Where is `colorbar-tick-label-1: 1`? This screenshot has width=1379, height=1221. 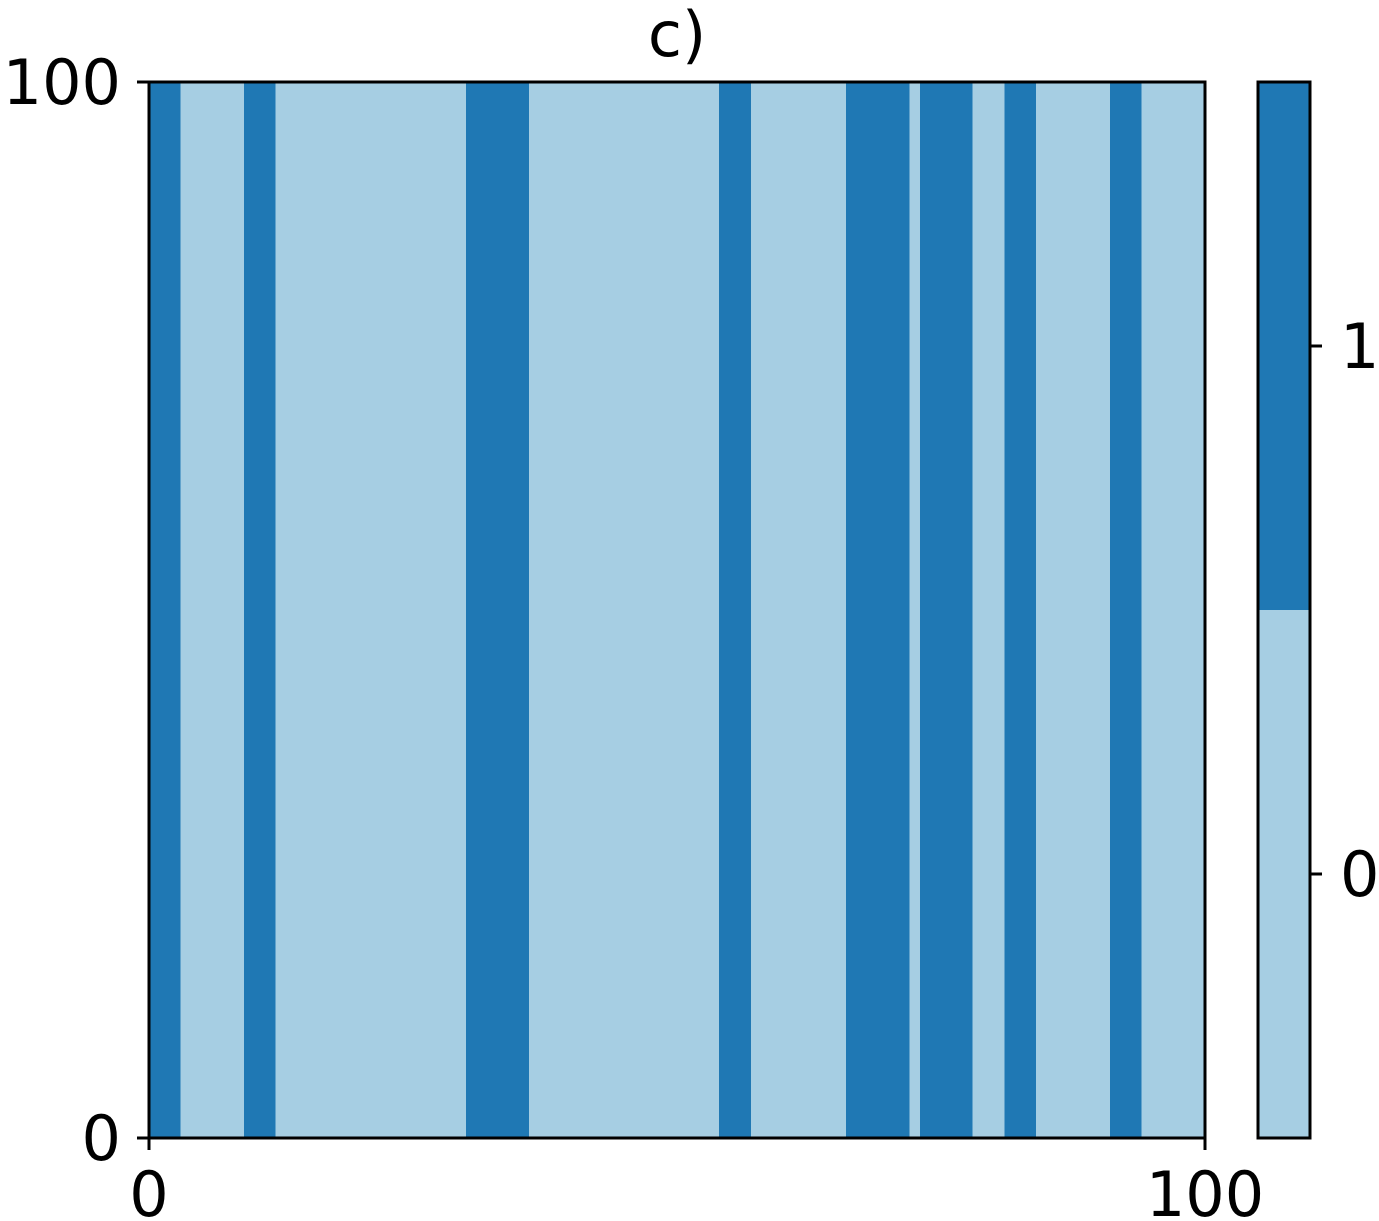
colorbar-tick-label-1: 1 is located at coordinates (1359, 346).